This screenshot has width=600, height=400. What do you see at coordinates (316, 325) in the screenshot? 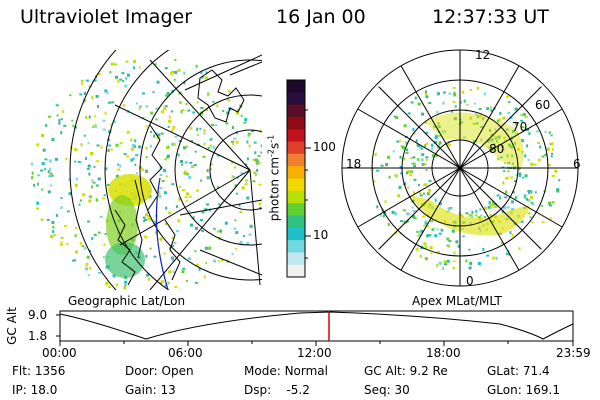
I see `altitude-curve` at bounding box center [316, 325].